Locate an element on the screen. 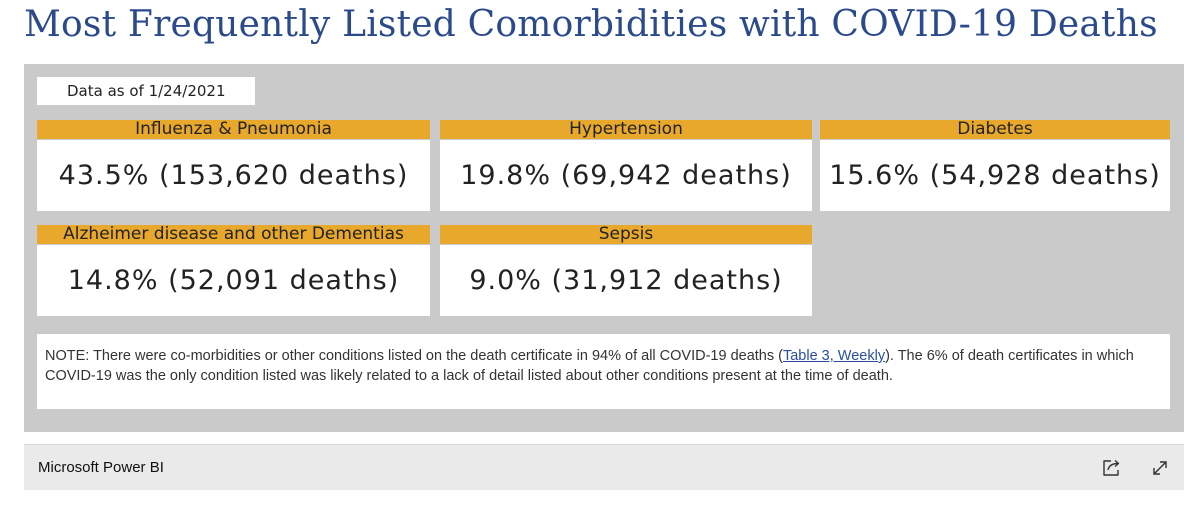  table-3-weekly-link: Table 3, Weekly is located at coordinates (834, 356).